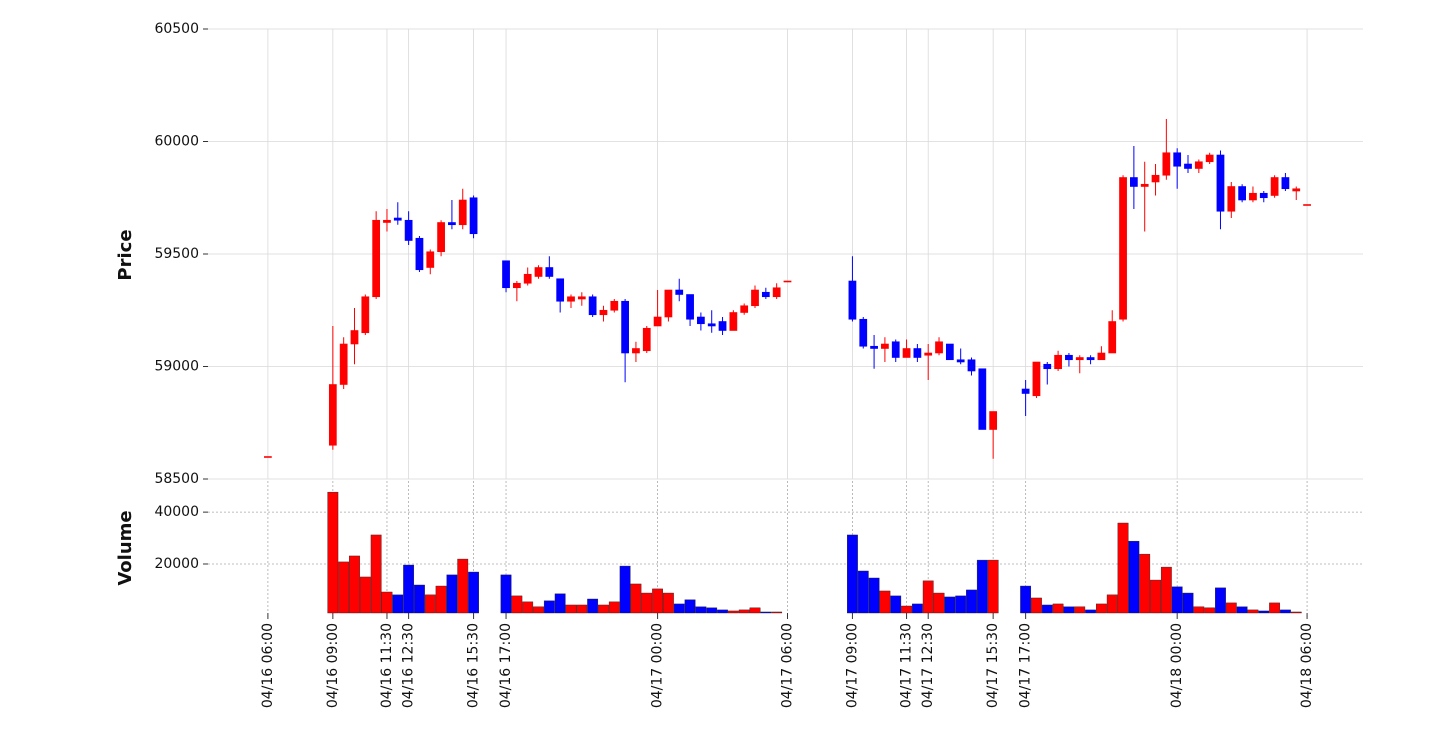  Describe the element at coordinates (409, 665) in the screenshot. I see `x-tick-label: 04/16 12:30` at that location.